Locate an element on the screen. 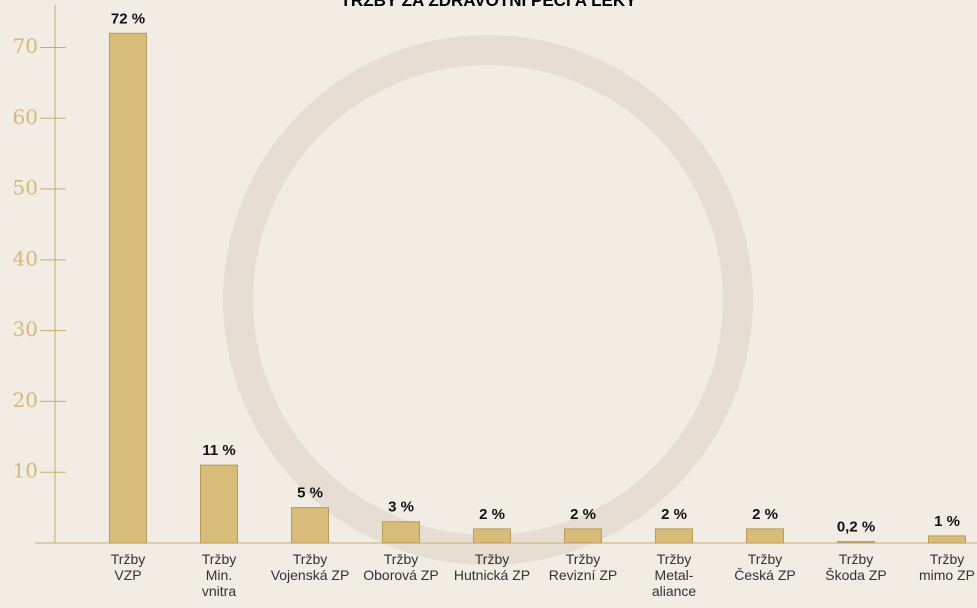  value-label: 0,2 % is located at coordinates (856, 527).